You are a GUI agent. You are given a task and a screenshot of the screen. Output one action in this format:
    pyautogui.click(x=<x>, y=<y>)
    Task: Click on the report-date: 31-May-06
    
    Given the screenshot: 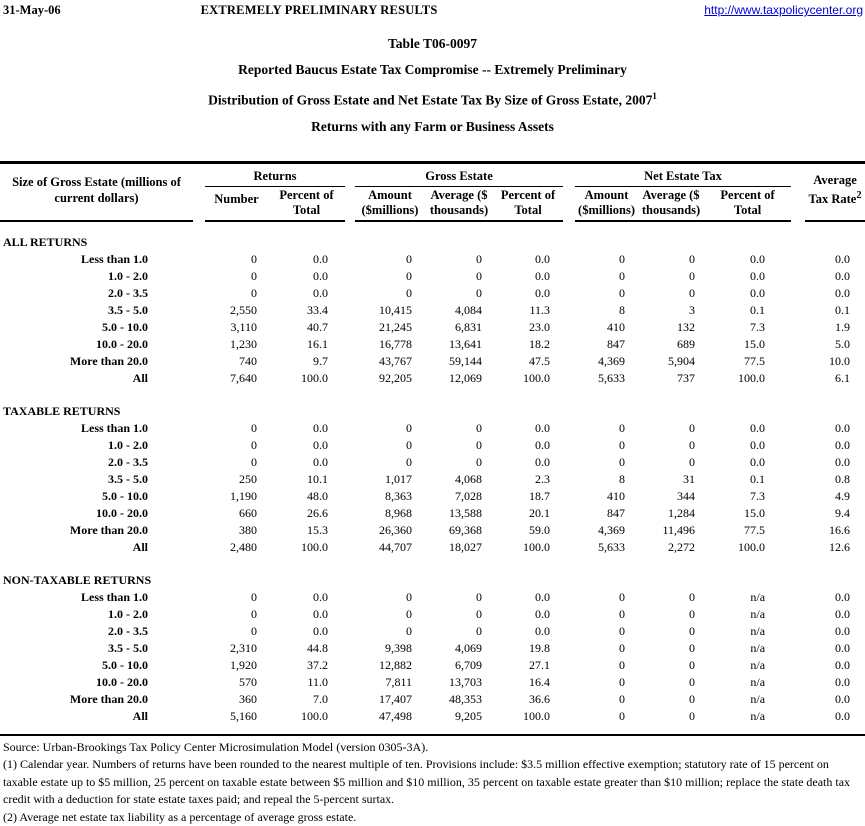 What is the action you would take?
    pyautogui.click(x=32, y=10)
    